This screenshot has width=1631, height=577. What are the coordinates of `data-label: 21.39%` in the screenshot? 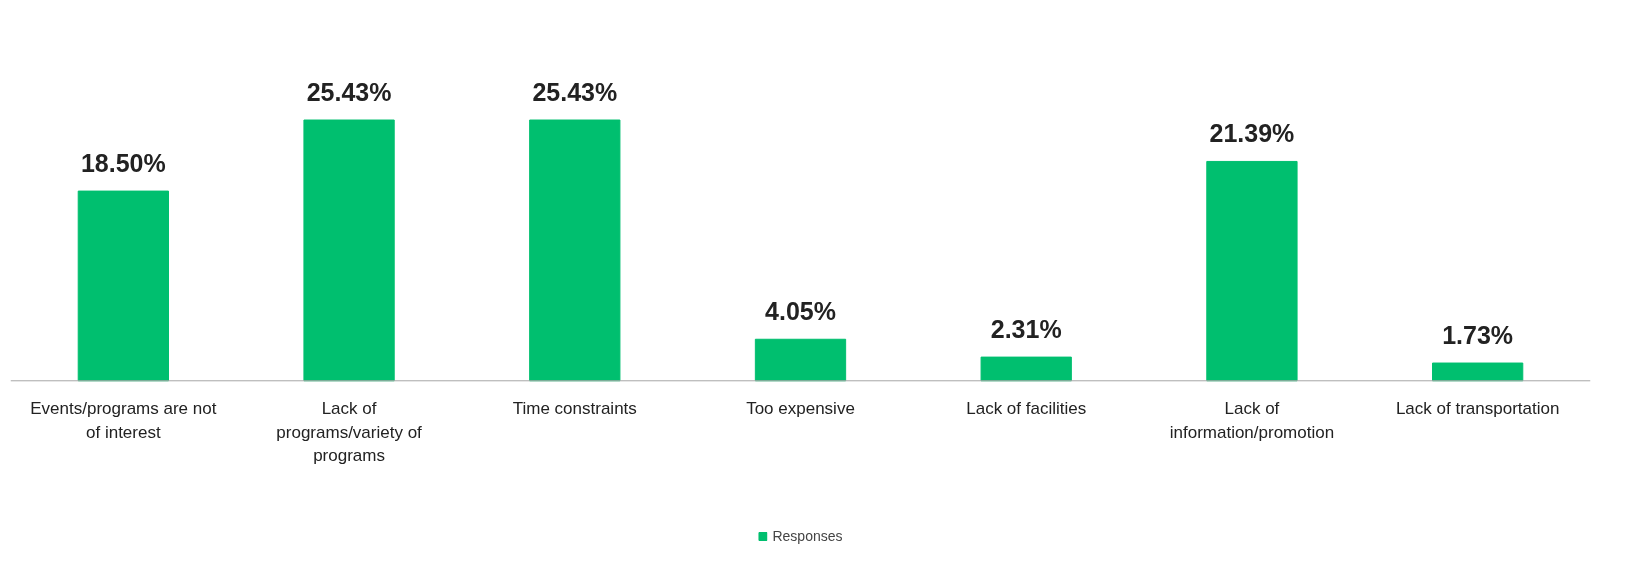 It's located at (1252, 133).